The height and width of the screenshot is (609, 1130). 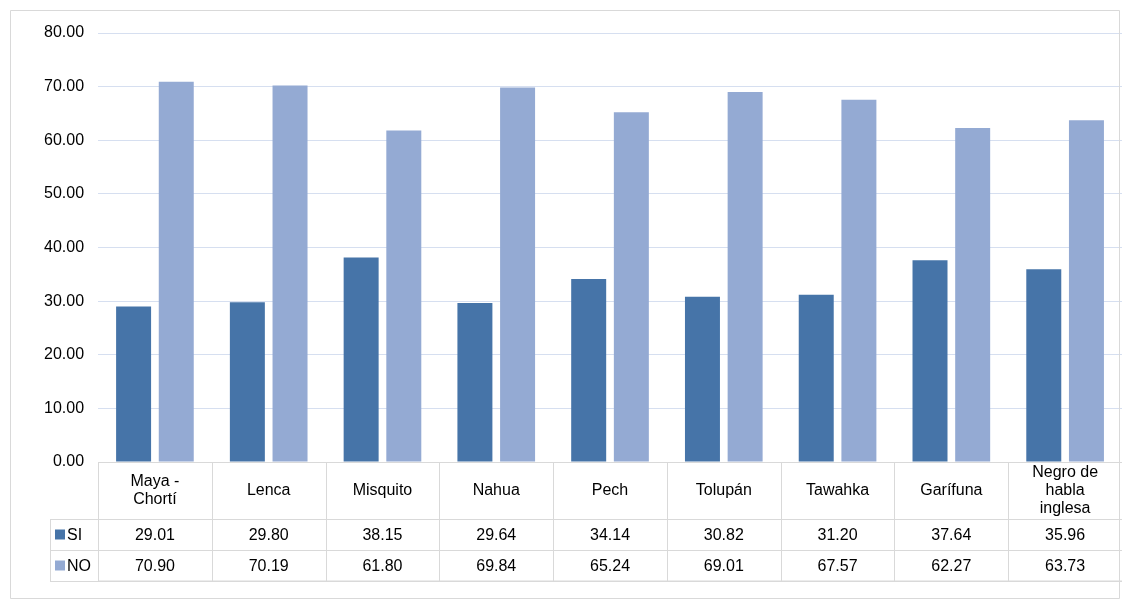 What do you see at coordinates (64, 407) in the screenshot?
I see `y-tick-label: 10.00` at bounding box center [64, 407].